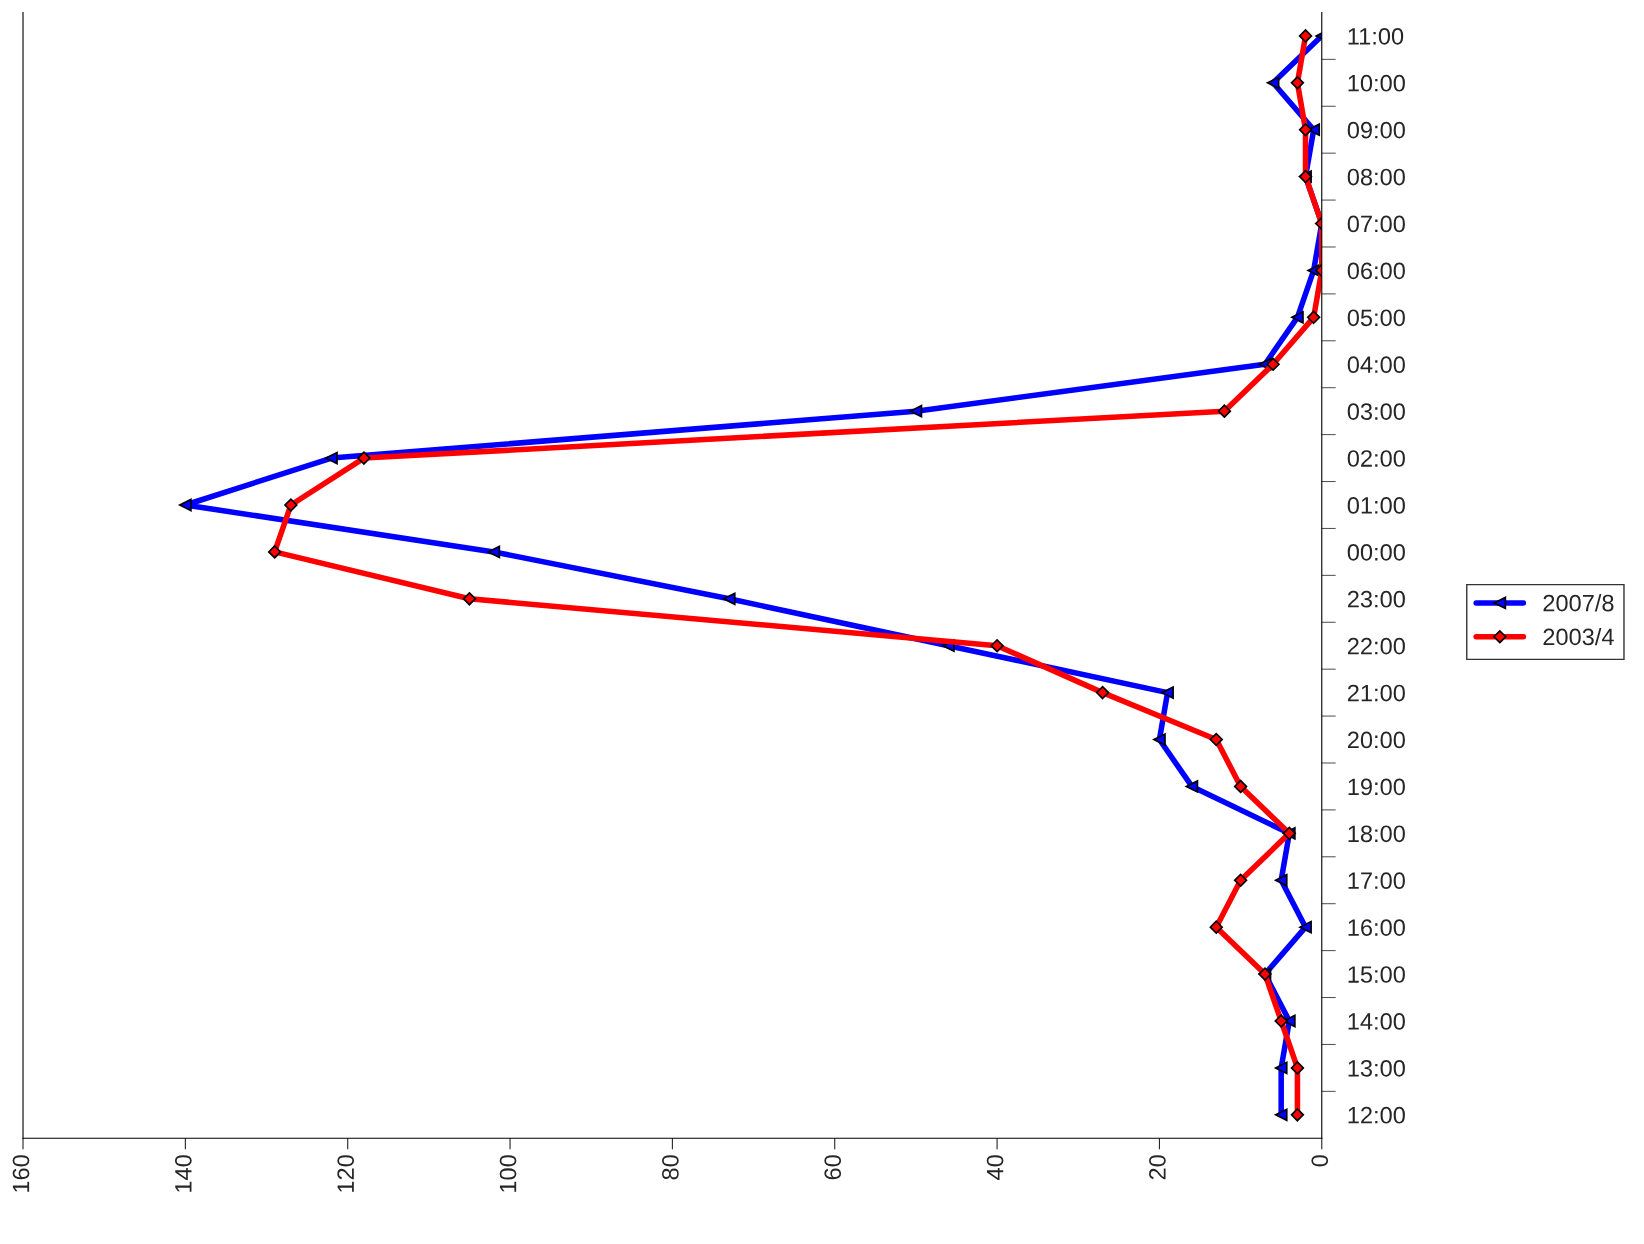 The image size is (1644, 1244). Describe the element at coordinates (1376, 83) in the screenshot. I see `y-tick-label: 10:00` at that location.